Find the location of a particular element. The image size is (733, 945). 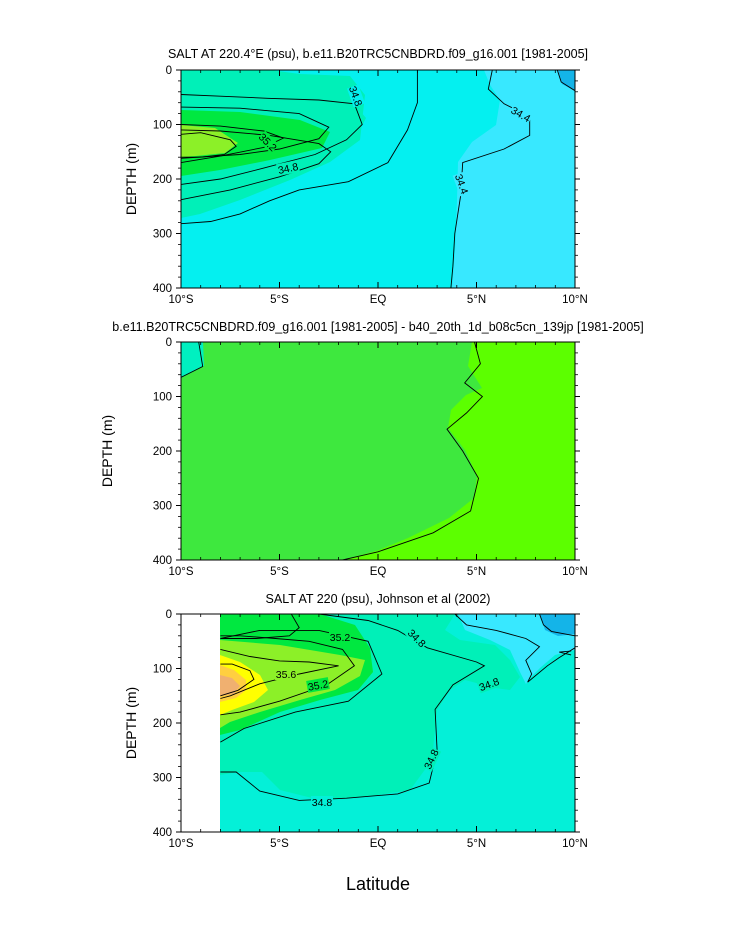

contour-label-34-8-d: 34.8 is located at coordinates (322, 803).